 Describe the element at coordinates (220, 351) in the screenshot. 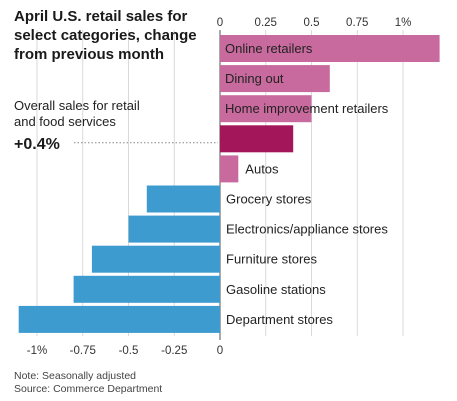

I see `bottom-tick-label: 0` at that location.